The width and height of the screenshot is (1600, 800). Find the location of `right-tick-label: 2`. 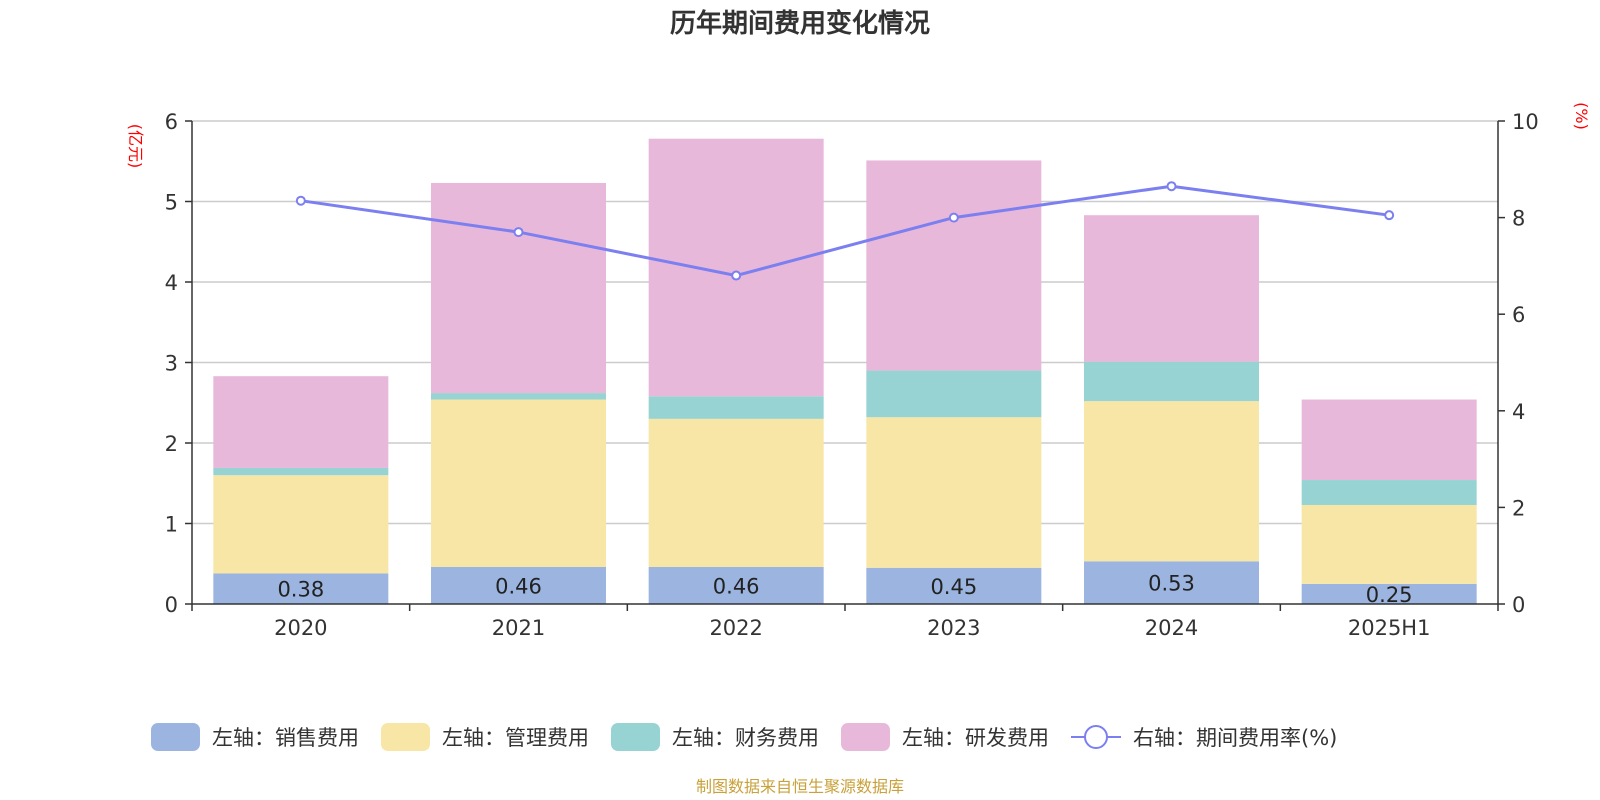

right-tick-label: 2 is located at coordinates (1518, 508).